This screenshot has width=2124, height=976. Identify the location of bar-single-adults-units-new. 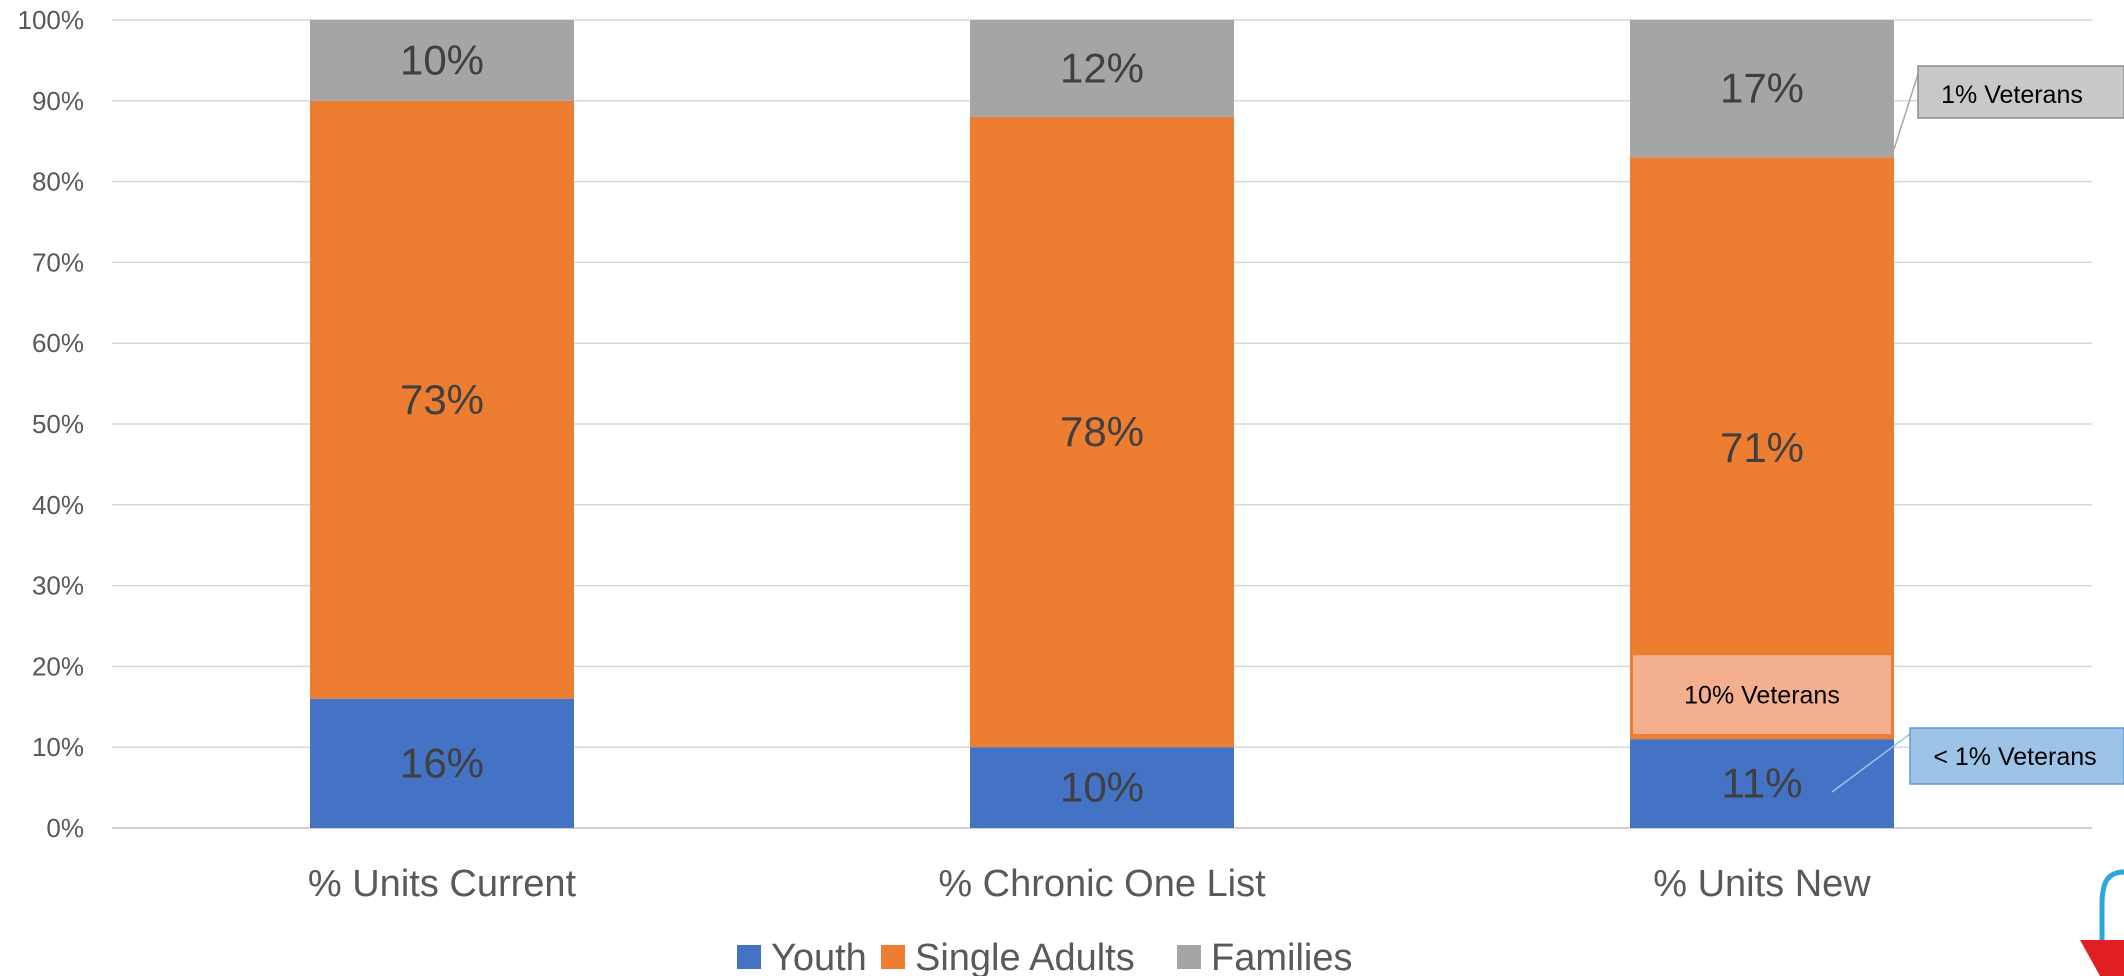
(1762, 448).